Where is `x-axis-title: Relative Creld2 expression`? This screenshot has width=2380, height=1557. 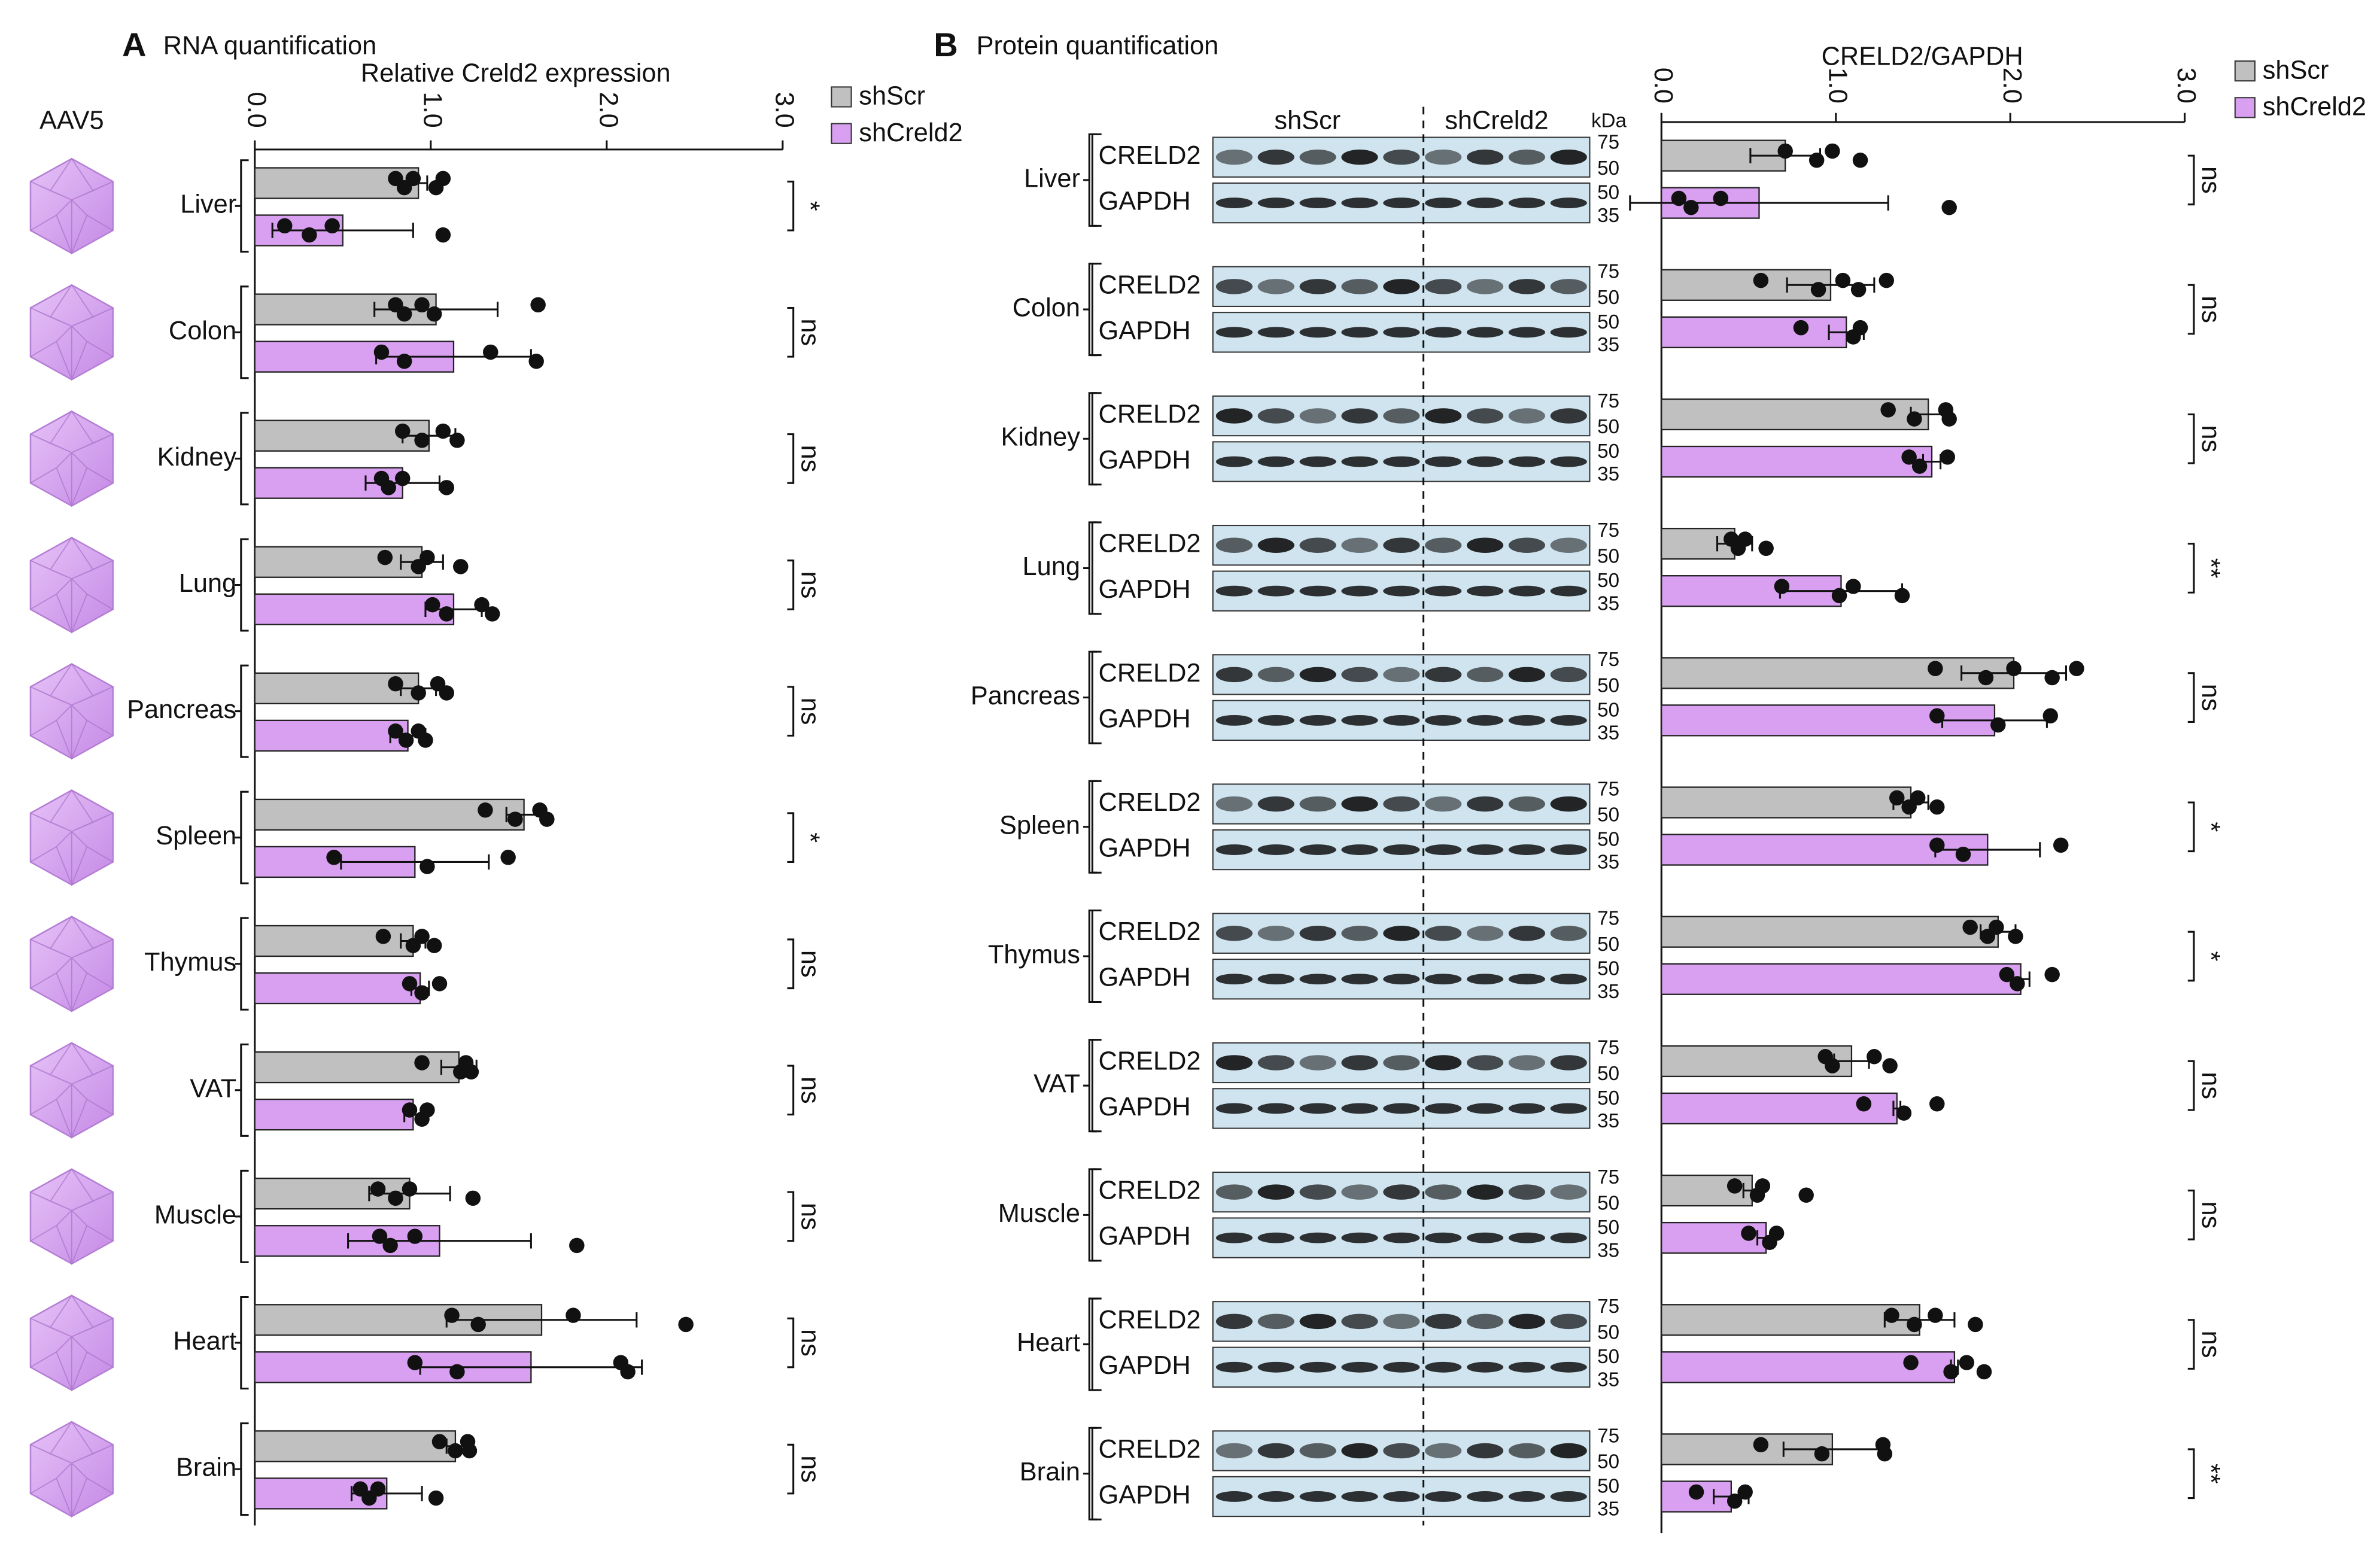 x-axis-title: Relative Creld2 expression is located at coordinates (516, 73).